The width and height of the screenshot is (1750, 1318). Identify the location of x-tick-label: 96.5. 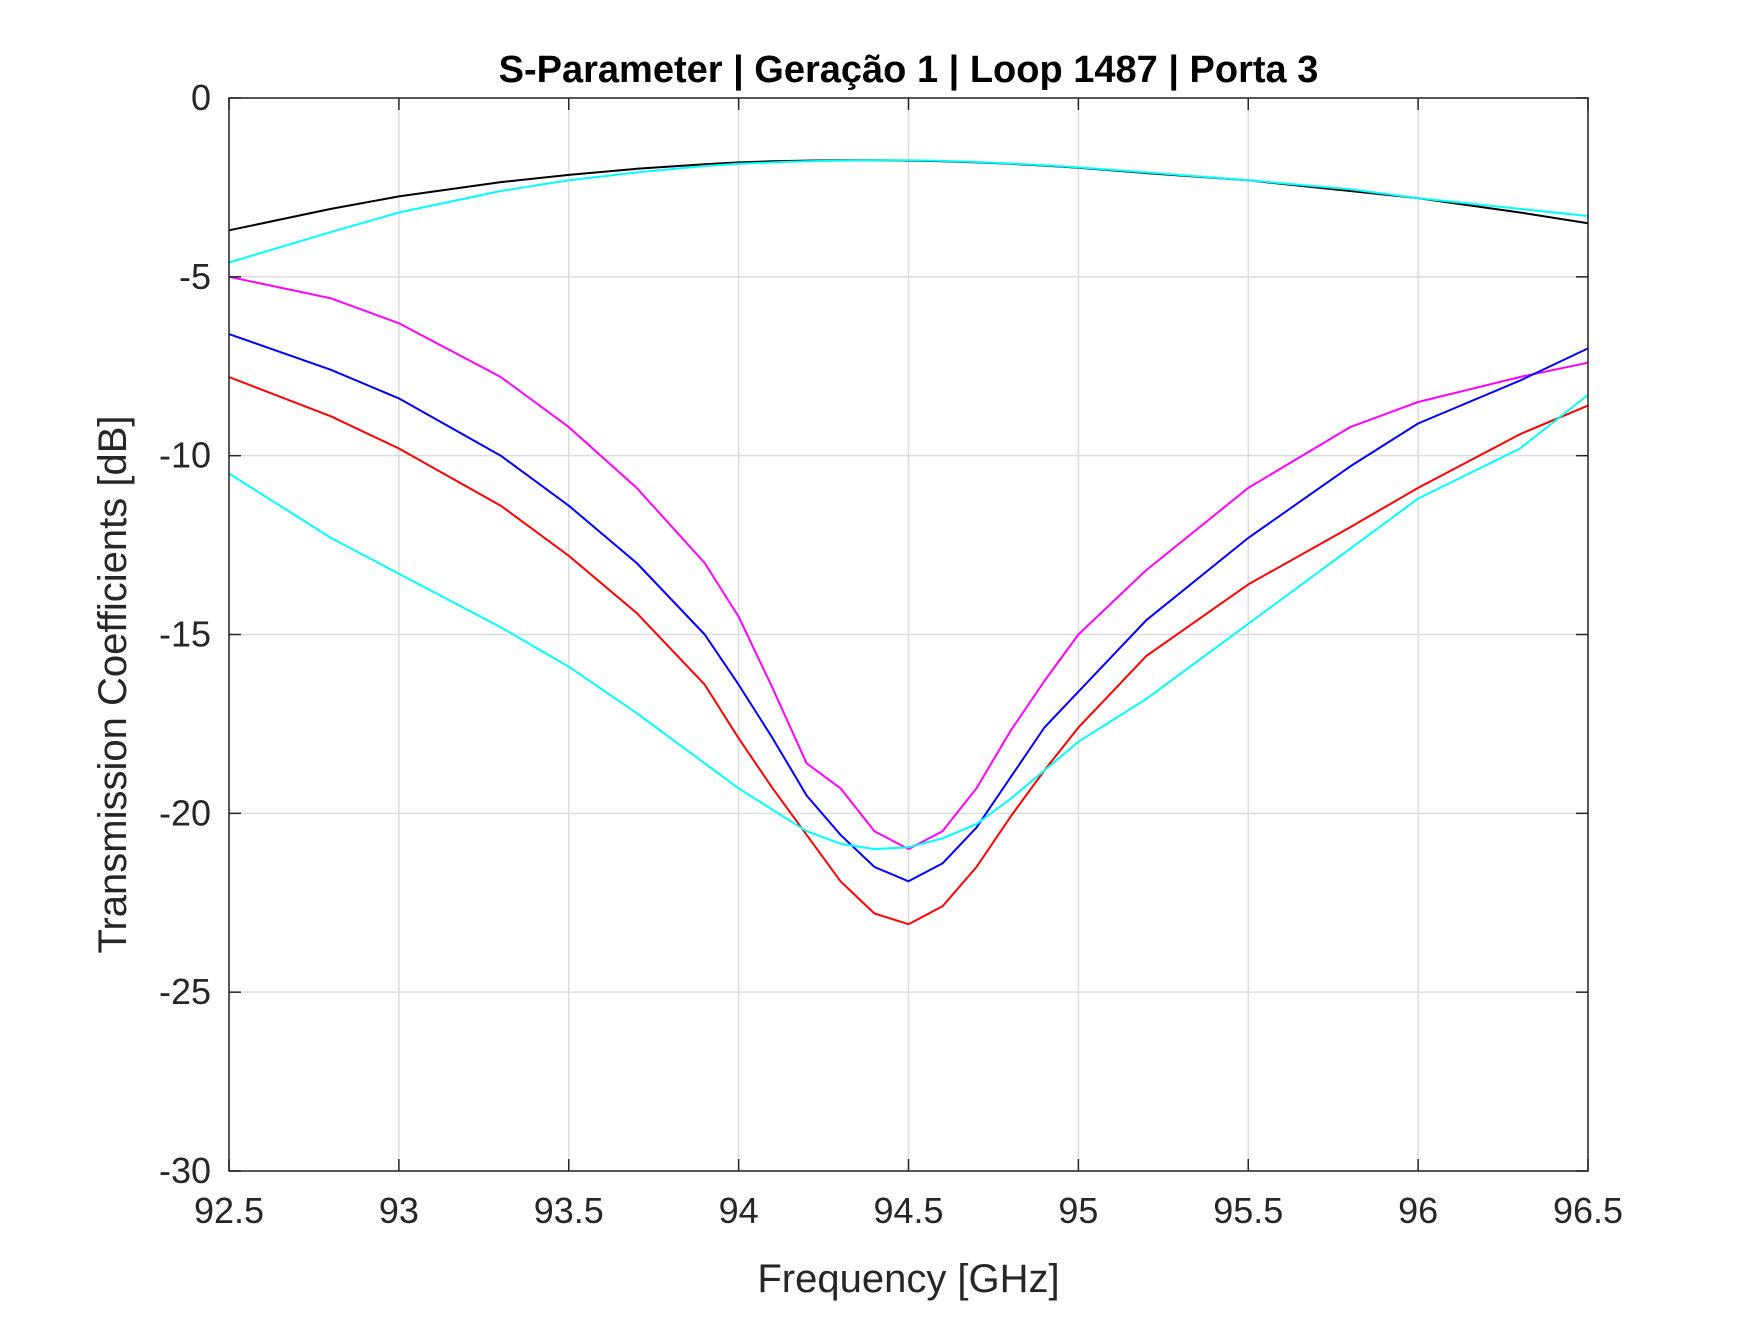
(1588, 1210).